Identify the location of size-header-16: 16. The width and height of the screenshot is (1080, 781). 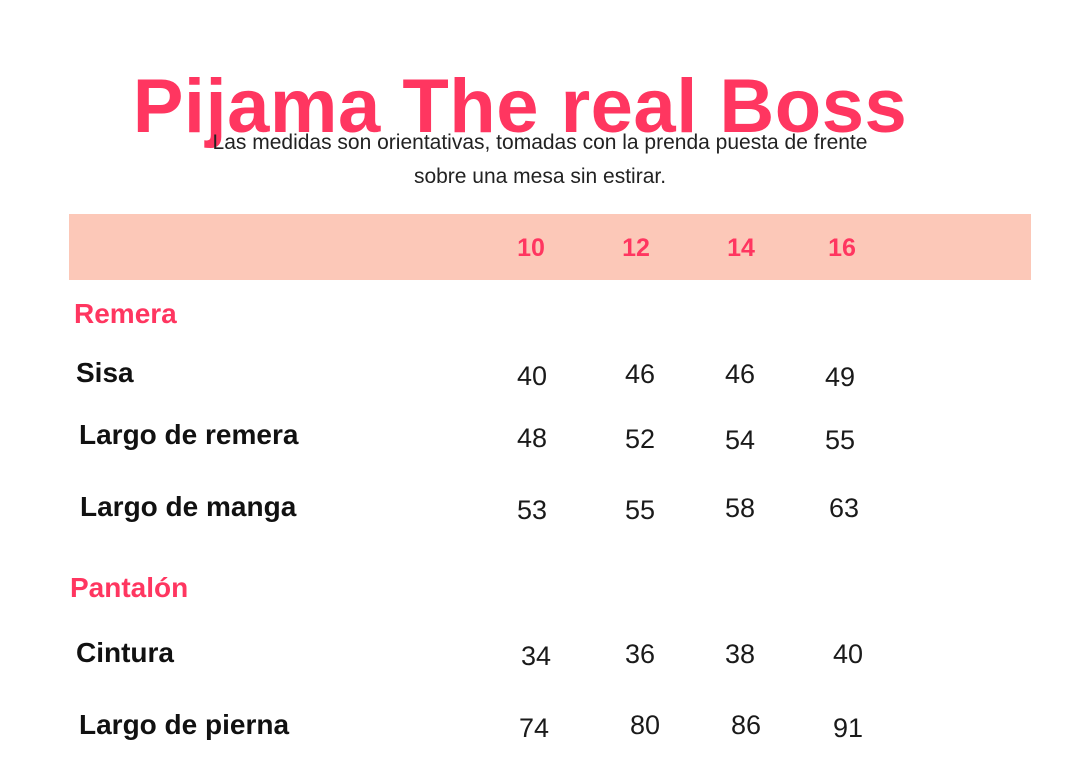
(842, 248).